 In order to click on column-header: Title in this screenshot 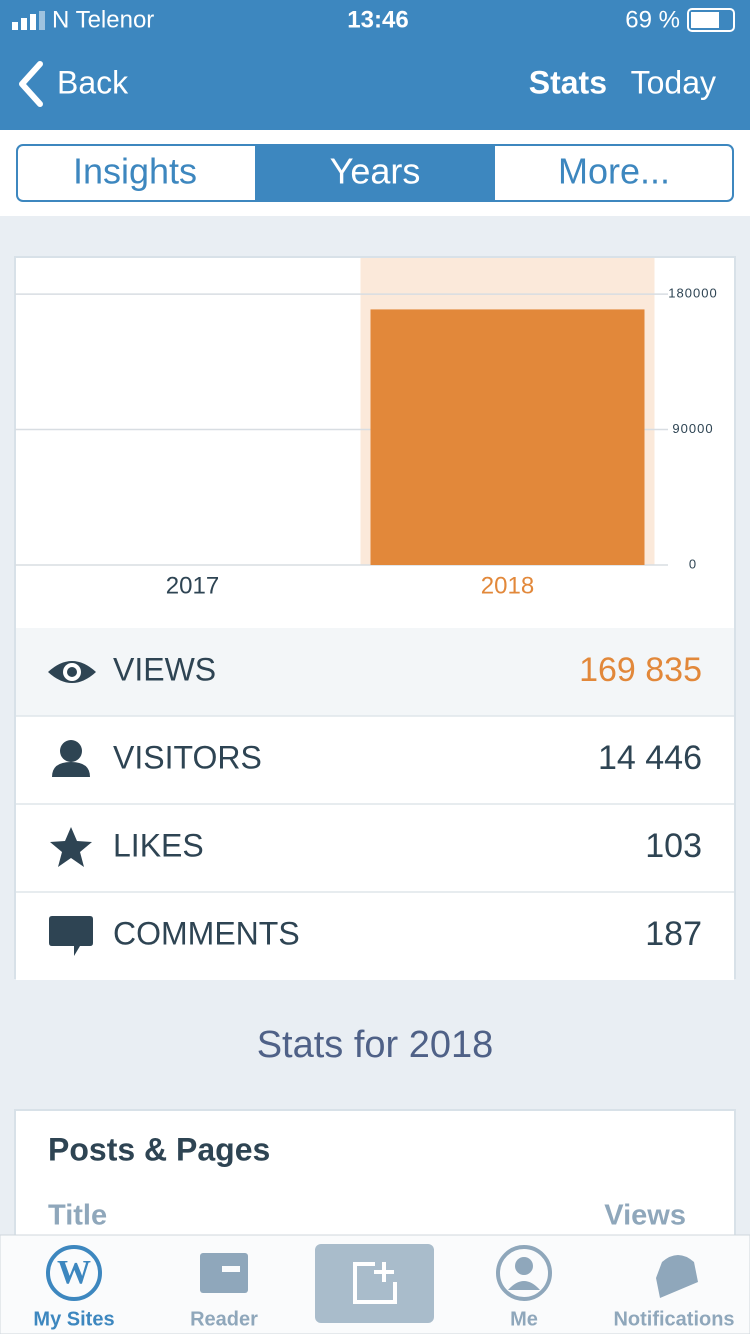, I will do `click(77, 1216)`.